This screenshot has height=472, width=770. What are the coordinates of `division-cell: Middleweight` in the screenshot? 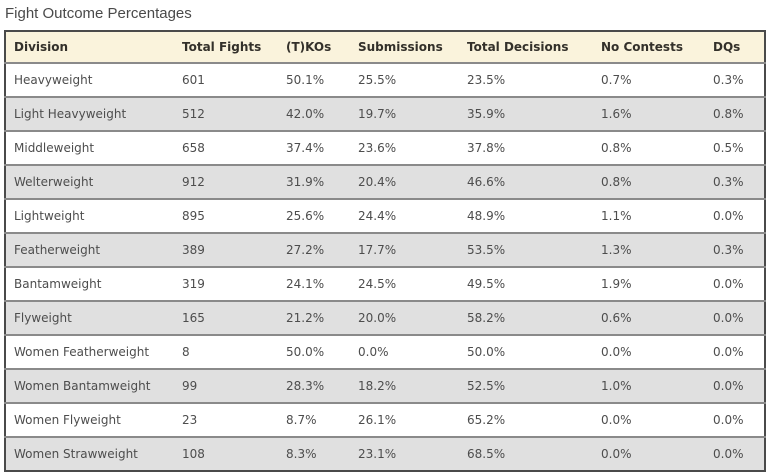 It's located at (89, 148).